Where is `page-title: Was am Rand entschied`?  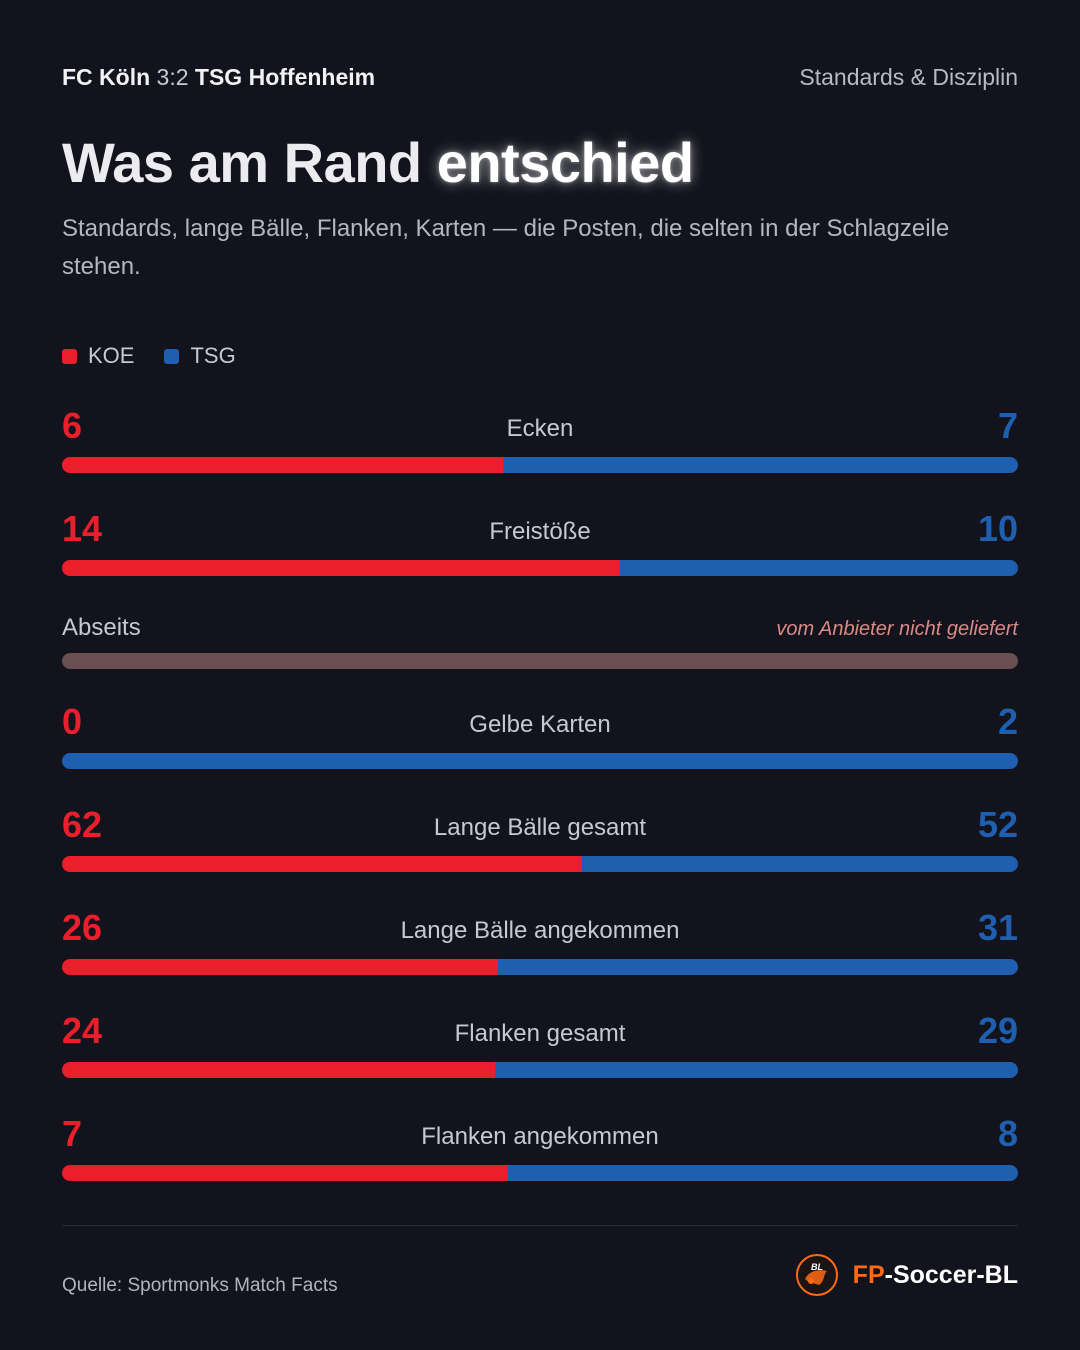
page-title: Was am Rand entschied is located at coordinates (378, 162).